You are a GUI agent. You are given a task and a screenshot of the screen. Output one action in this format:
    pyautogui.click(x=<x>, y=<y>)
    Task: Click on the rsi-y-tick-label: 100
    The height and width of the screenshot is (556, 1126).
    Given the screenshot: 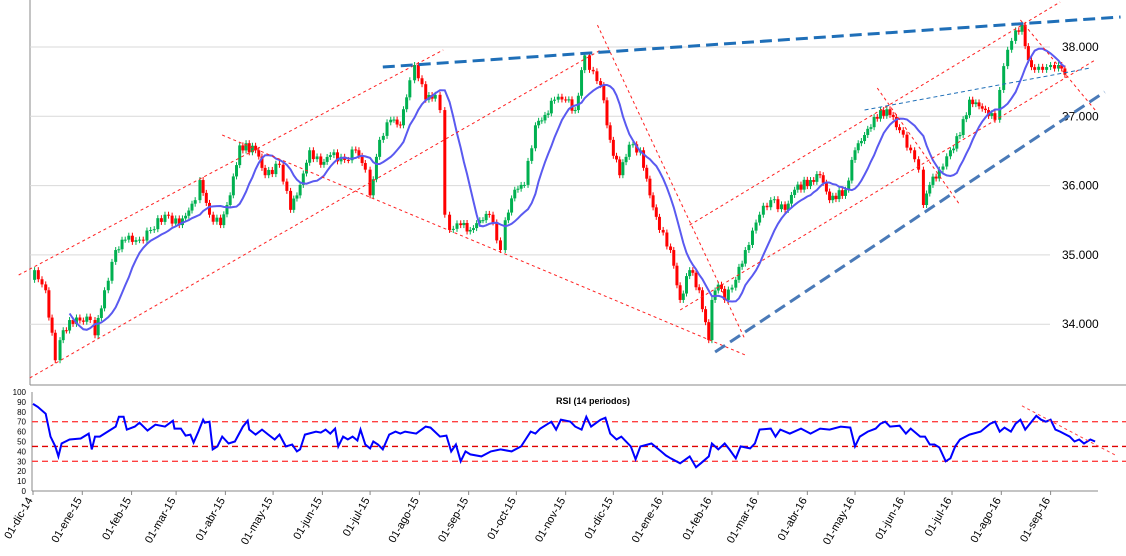 What is the action you would take?
    pyautogui.click(x=20, y=392)
    